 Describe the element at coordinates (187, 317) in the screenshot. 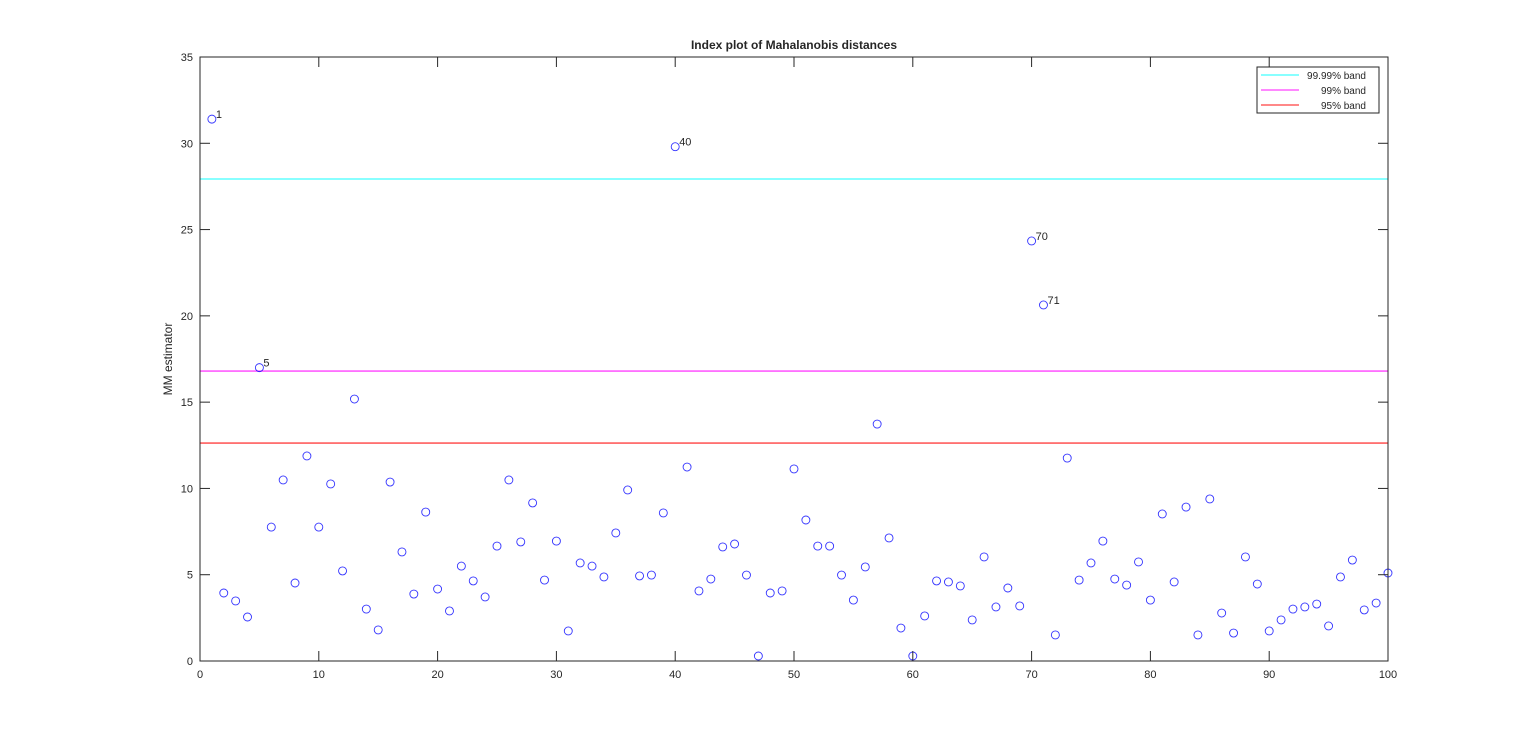

I see `y-tick-label: 20` at that location.